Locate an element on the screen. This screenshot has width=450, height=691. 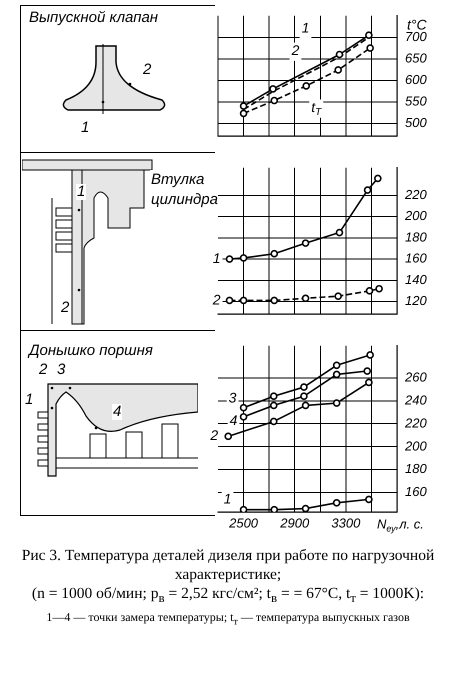
y-tick-label: 600 is located at coordinates (416, 79).